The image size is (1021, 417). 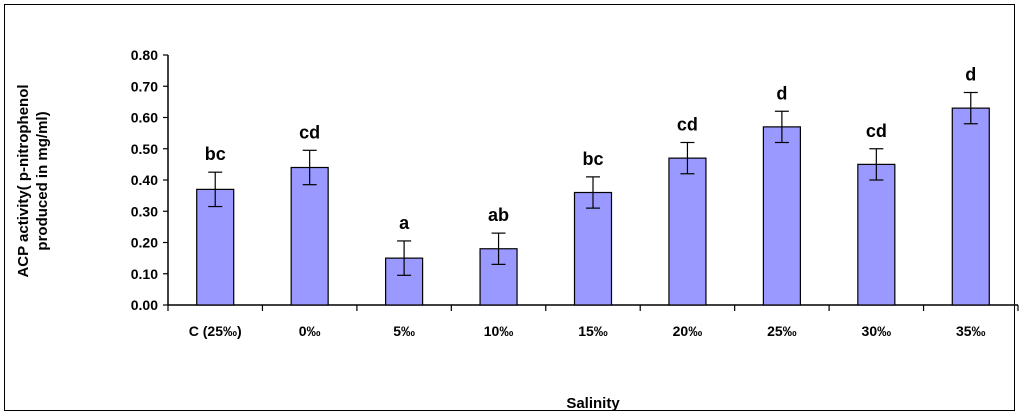 What do you see at coordinates (144, 86) in the screenshot?
I see `y-tick-label: 0.70` at bounding box center [144, 86].